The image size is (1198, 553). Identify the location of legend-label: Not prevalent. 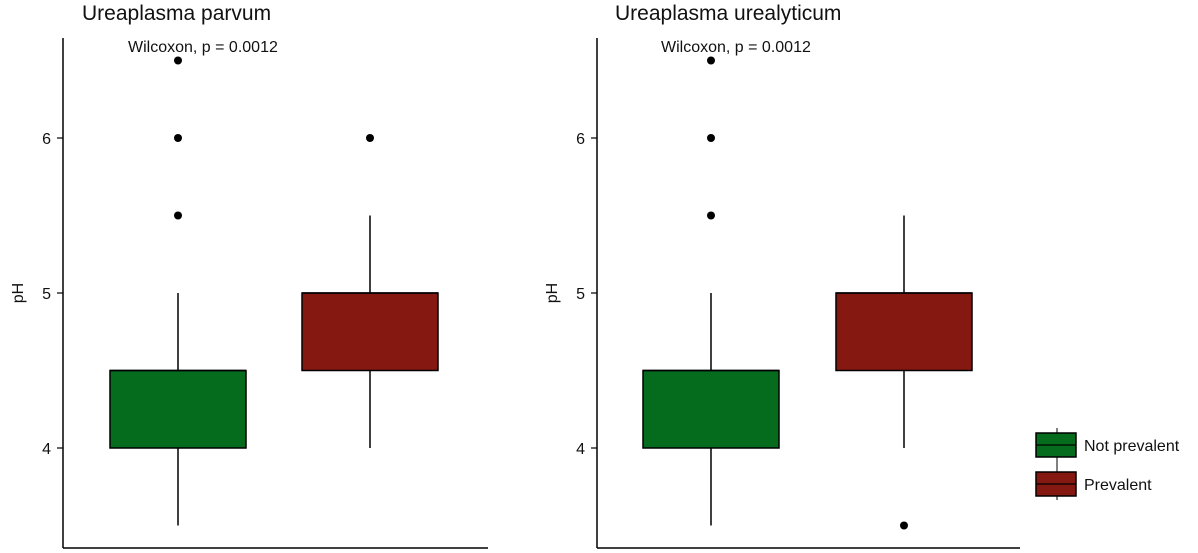
(1132, 446).